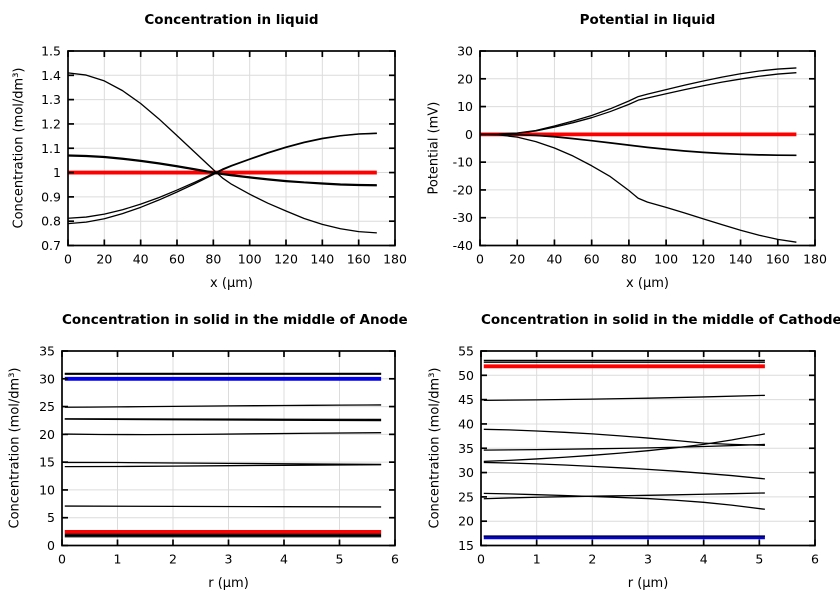 The width and height of the screenshot is (840, 600). I want to click on x-tick-label: 140, so click(322, 259).